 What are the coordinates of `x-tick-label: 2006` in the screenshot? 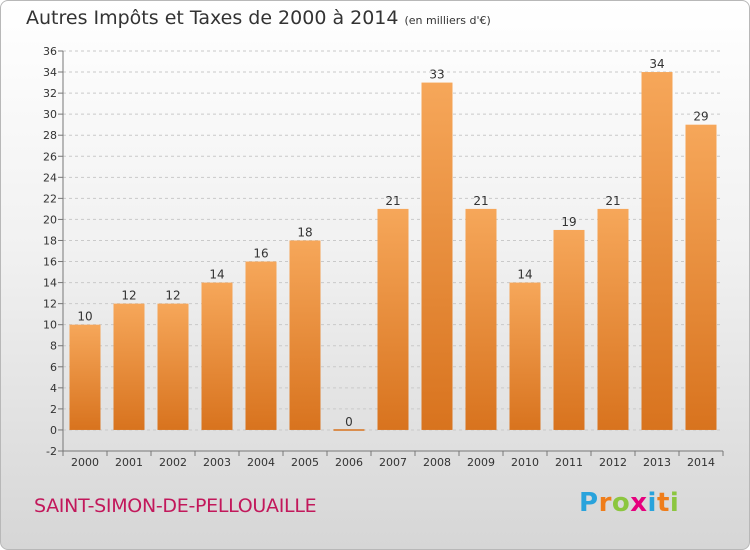 It's located at (349, 462).